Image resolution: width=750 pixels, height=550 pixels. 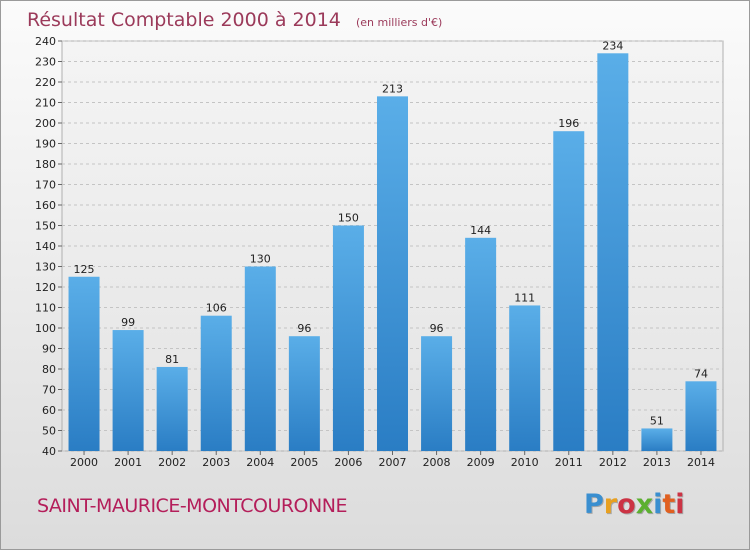 I want to click on y-tick-label: 120, so click(x=45, y=287).